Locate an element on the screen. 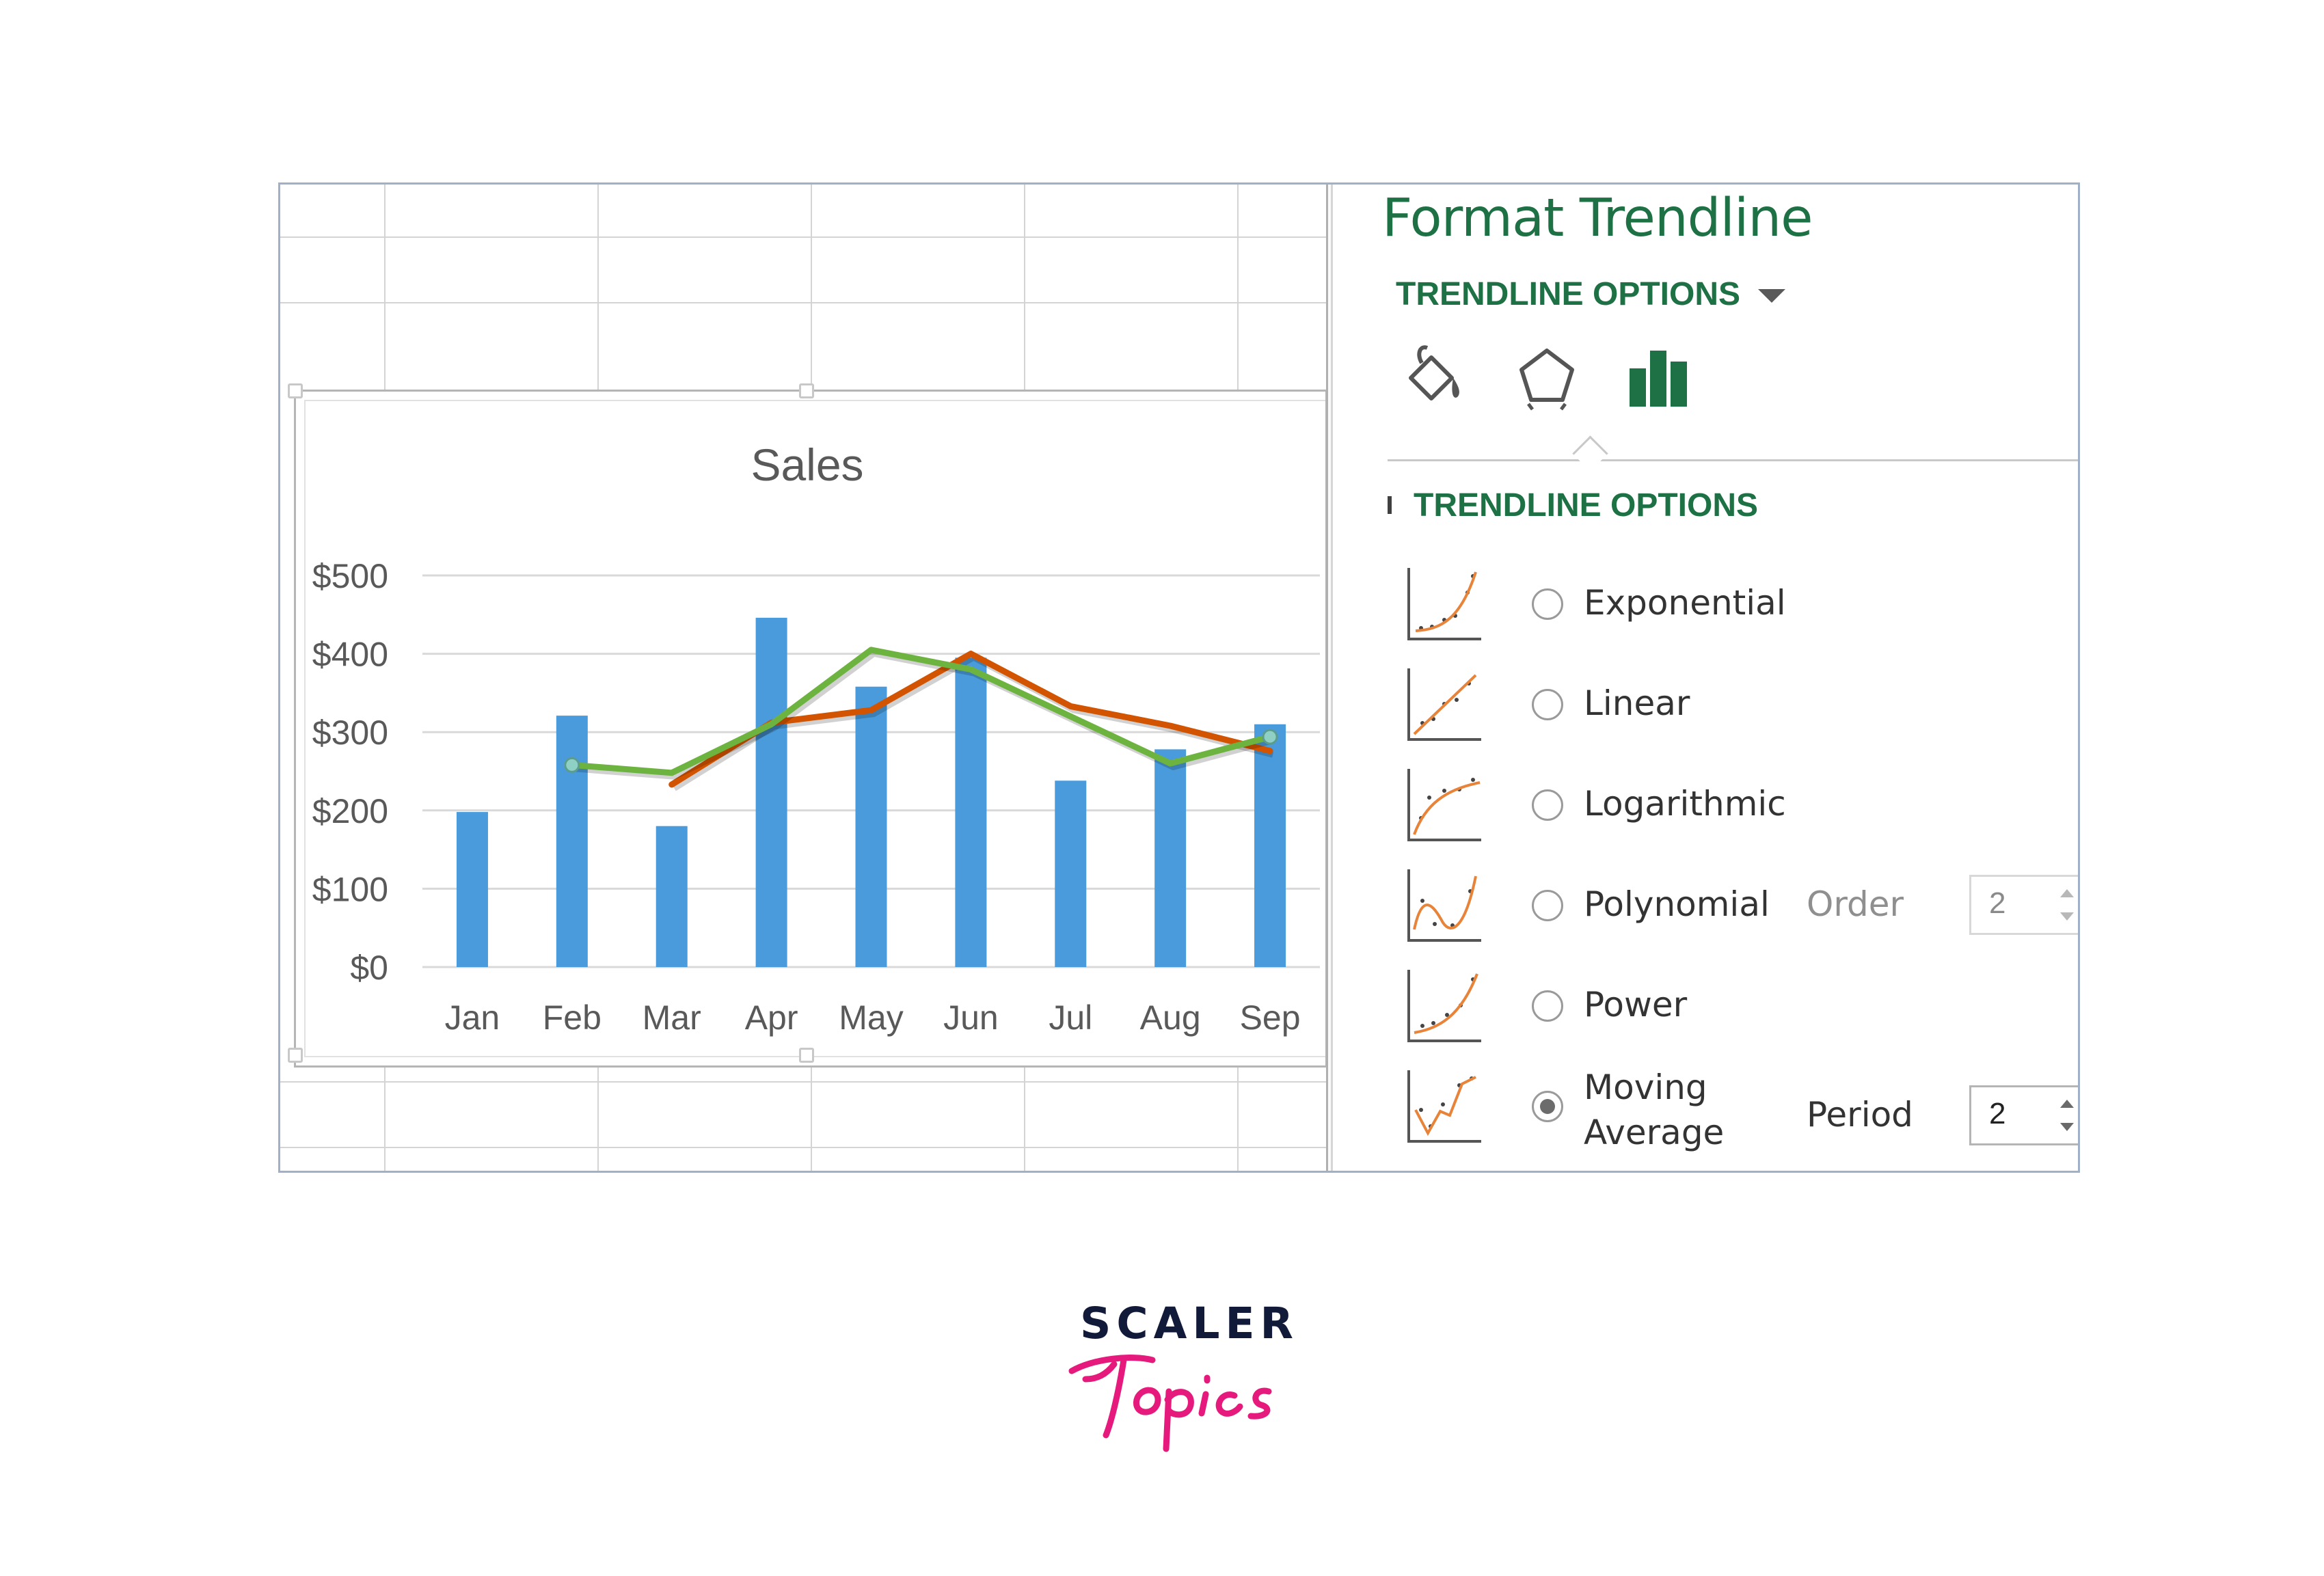  y-tick-label: $100 is located at coordinates (350, 889).